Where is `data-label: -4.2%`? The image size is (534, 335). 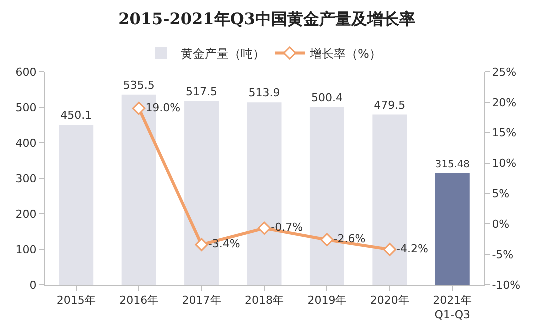 data-label: -4.2% is located at coordinates (412, 249).